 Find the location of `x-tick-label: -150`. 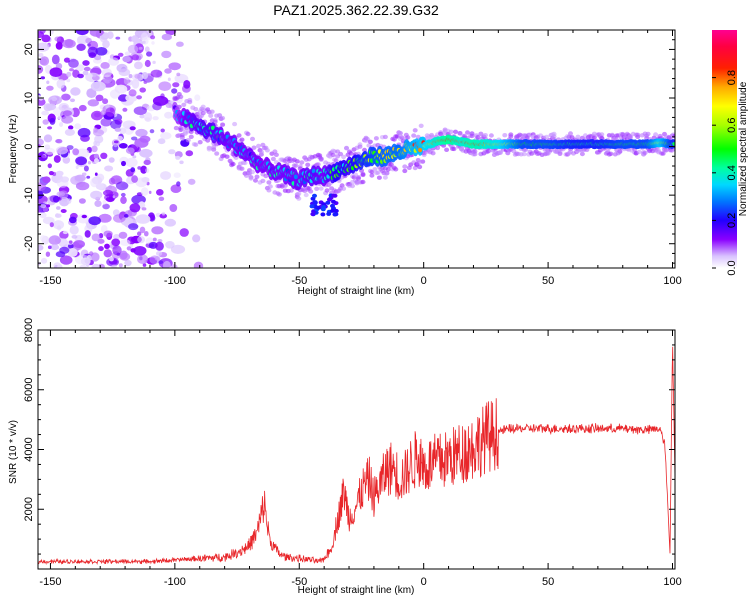

x-tick-label: -150 is located at coordinates (50, 582).